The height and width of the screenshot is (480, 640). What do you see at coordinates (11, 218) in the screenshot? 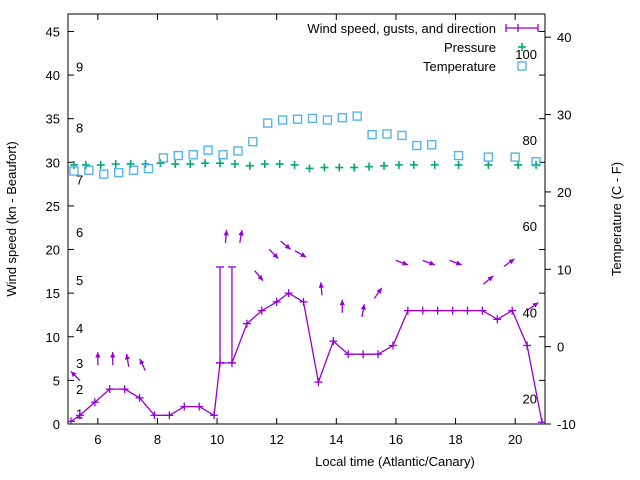
I see `y-axis-title: Wind speed (kn - Beaufort)` at bounding box center [11, 218].